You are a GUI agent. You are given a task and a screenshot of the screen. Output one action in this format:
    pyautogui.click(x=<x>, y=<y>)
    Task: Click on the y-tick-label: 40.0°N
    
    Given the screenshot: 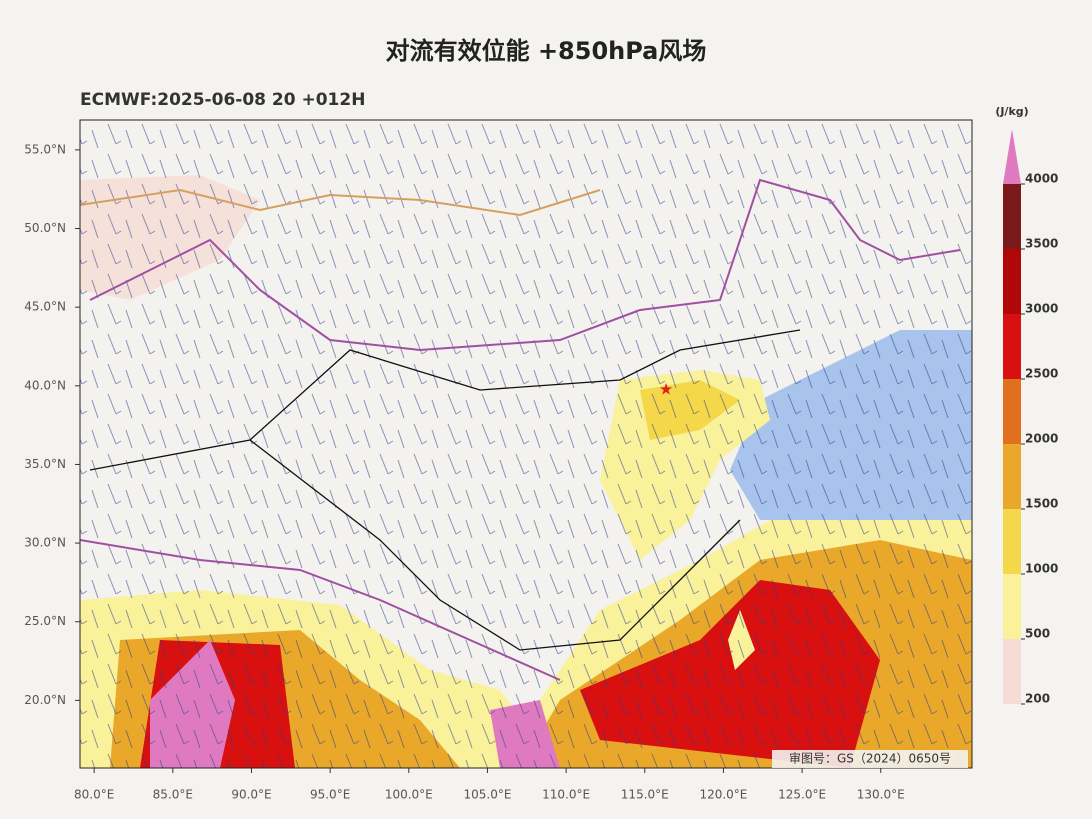 What is the action you would take?
    pyautogui.click(x=45, y=385)
    